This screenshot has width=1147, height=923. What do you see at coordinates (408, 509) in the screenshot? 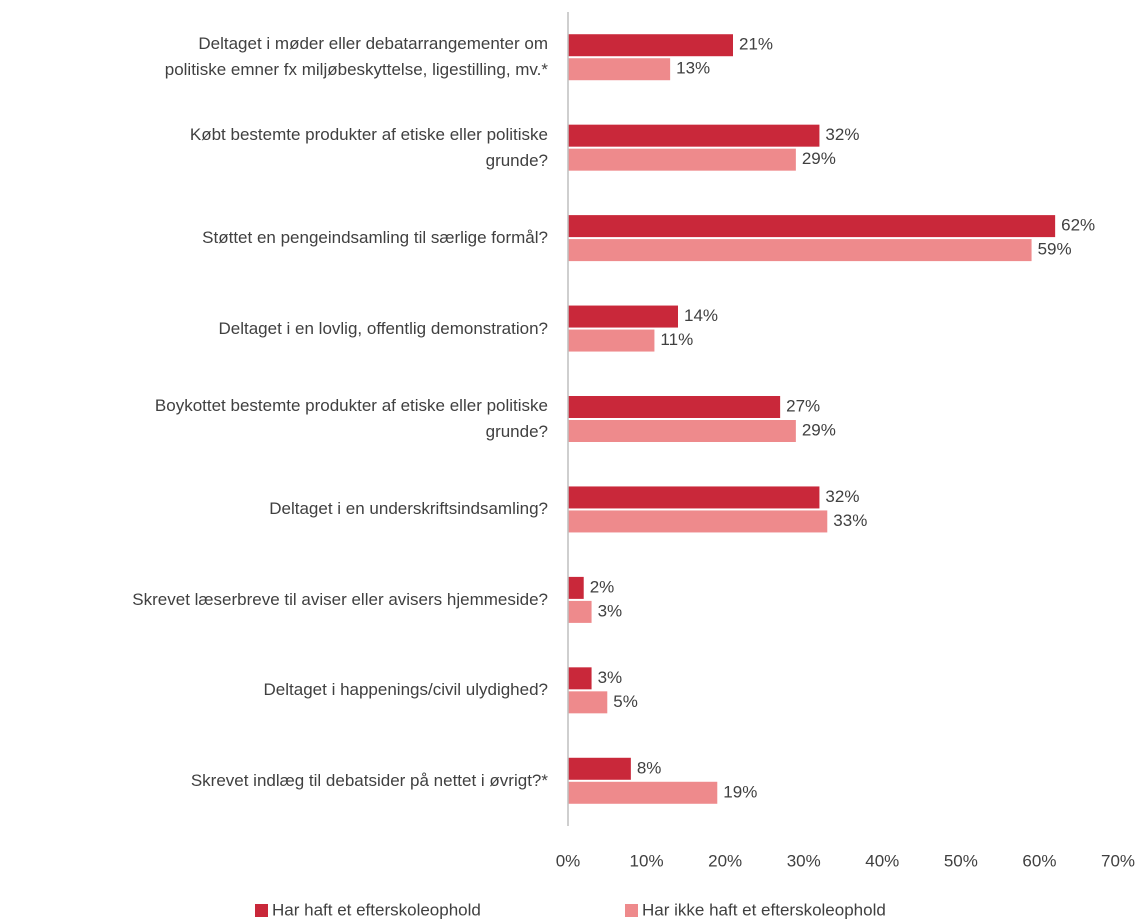
I see `category-label: Deltaget i en underskriftsindsamling?` at bounding box center [408, 509].